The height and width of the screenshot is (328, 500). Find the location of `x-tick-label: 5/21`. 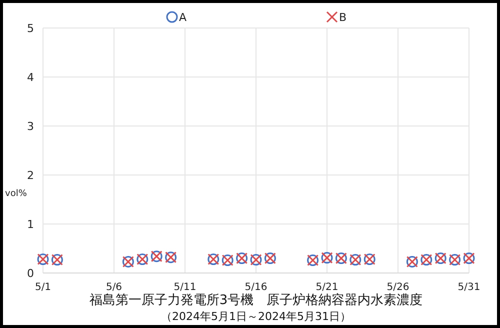

x-tick-label: 5/21 is located at coordinates (327, 287).